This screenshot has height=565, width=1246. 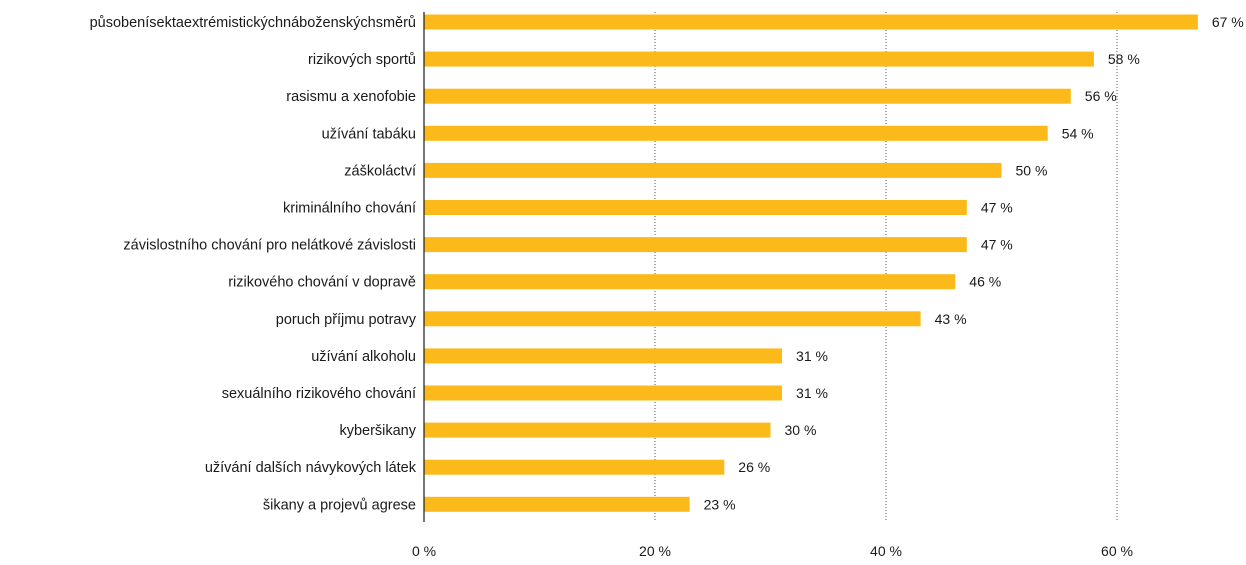 I want to click on x-tick-label: 60 %, so click(x=1117, y=551).